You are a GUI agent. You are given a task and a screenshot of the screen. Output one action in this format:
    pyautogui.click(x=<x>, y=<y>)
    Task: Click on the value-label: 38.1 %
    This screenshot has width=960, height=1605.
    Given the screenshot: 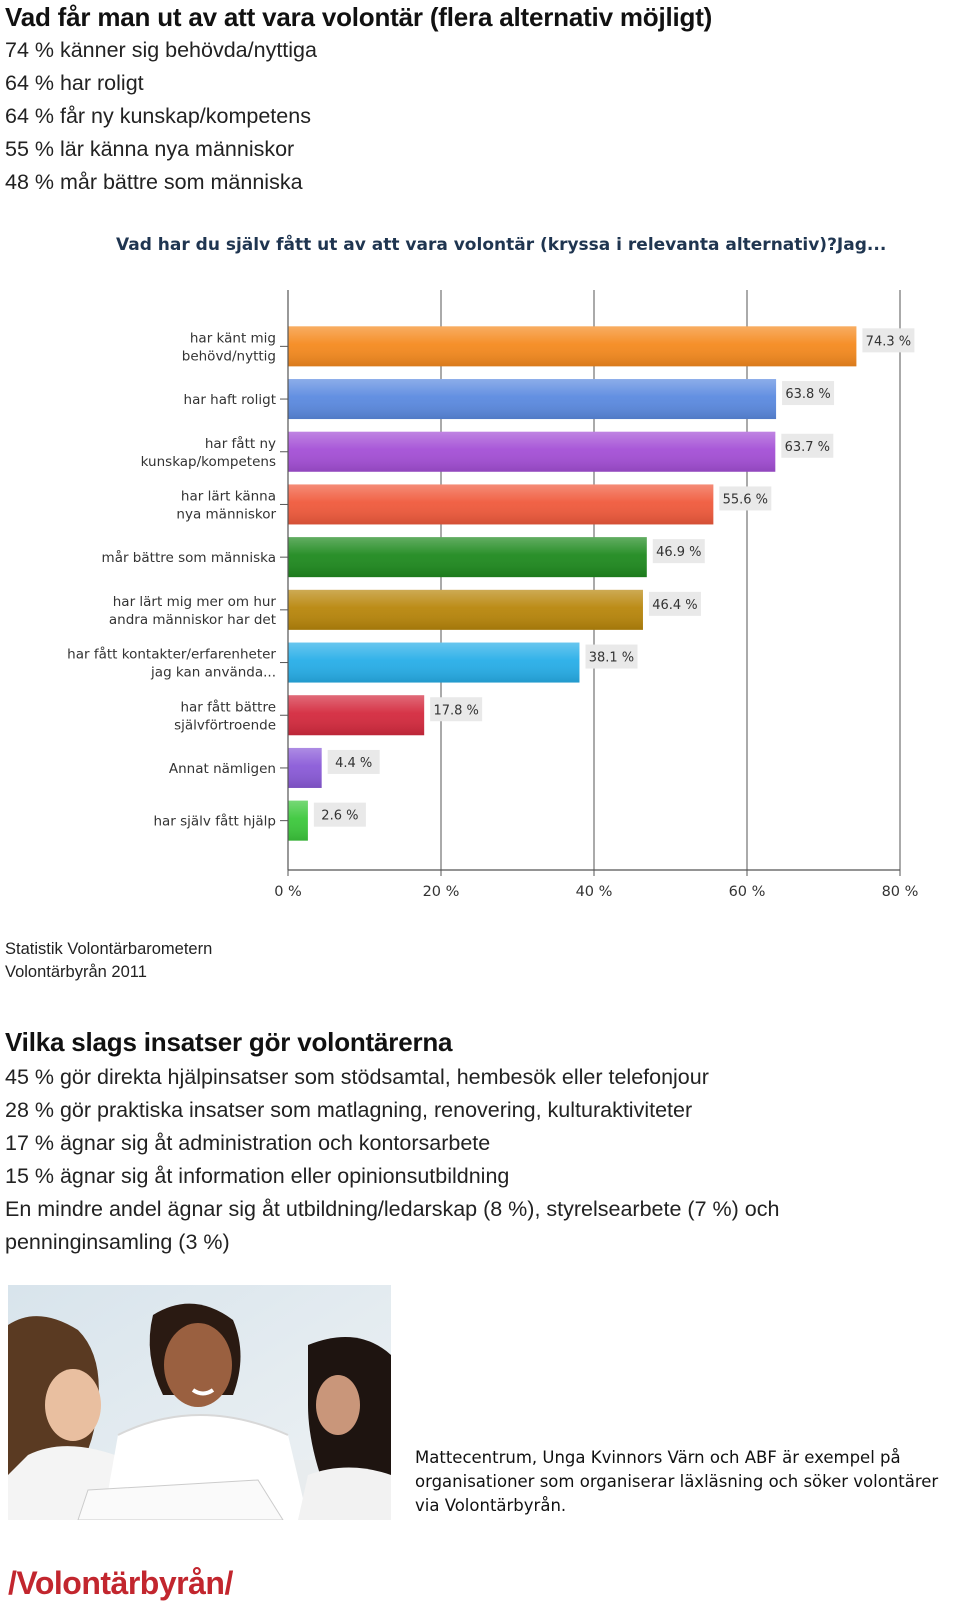 What is the action you would take?
    pyautogui.click(x=611, y=658)
    